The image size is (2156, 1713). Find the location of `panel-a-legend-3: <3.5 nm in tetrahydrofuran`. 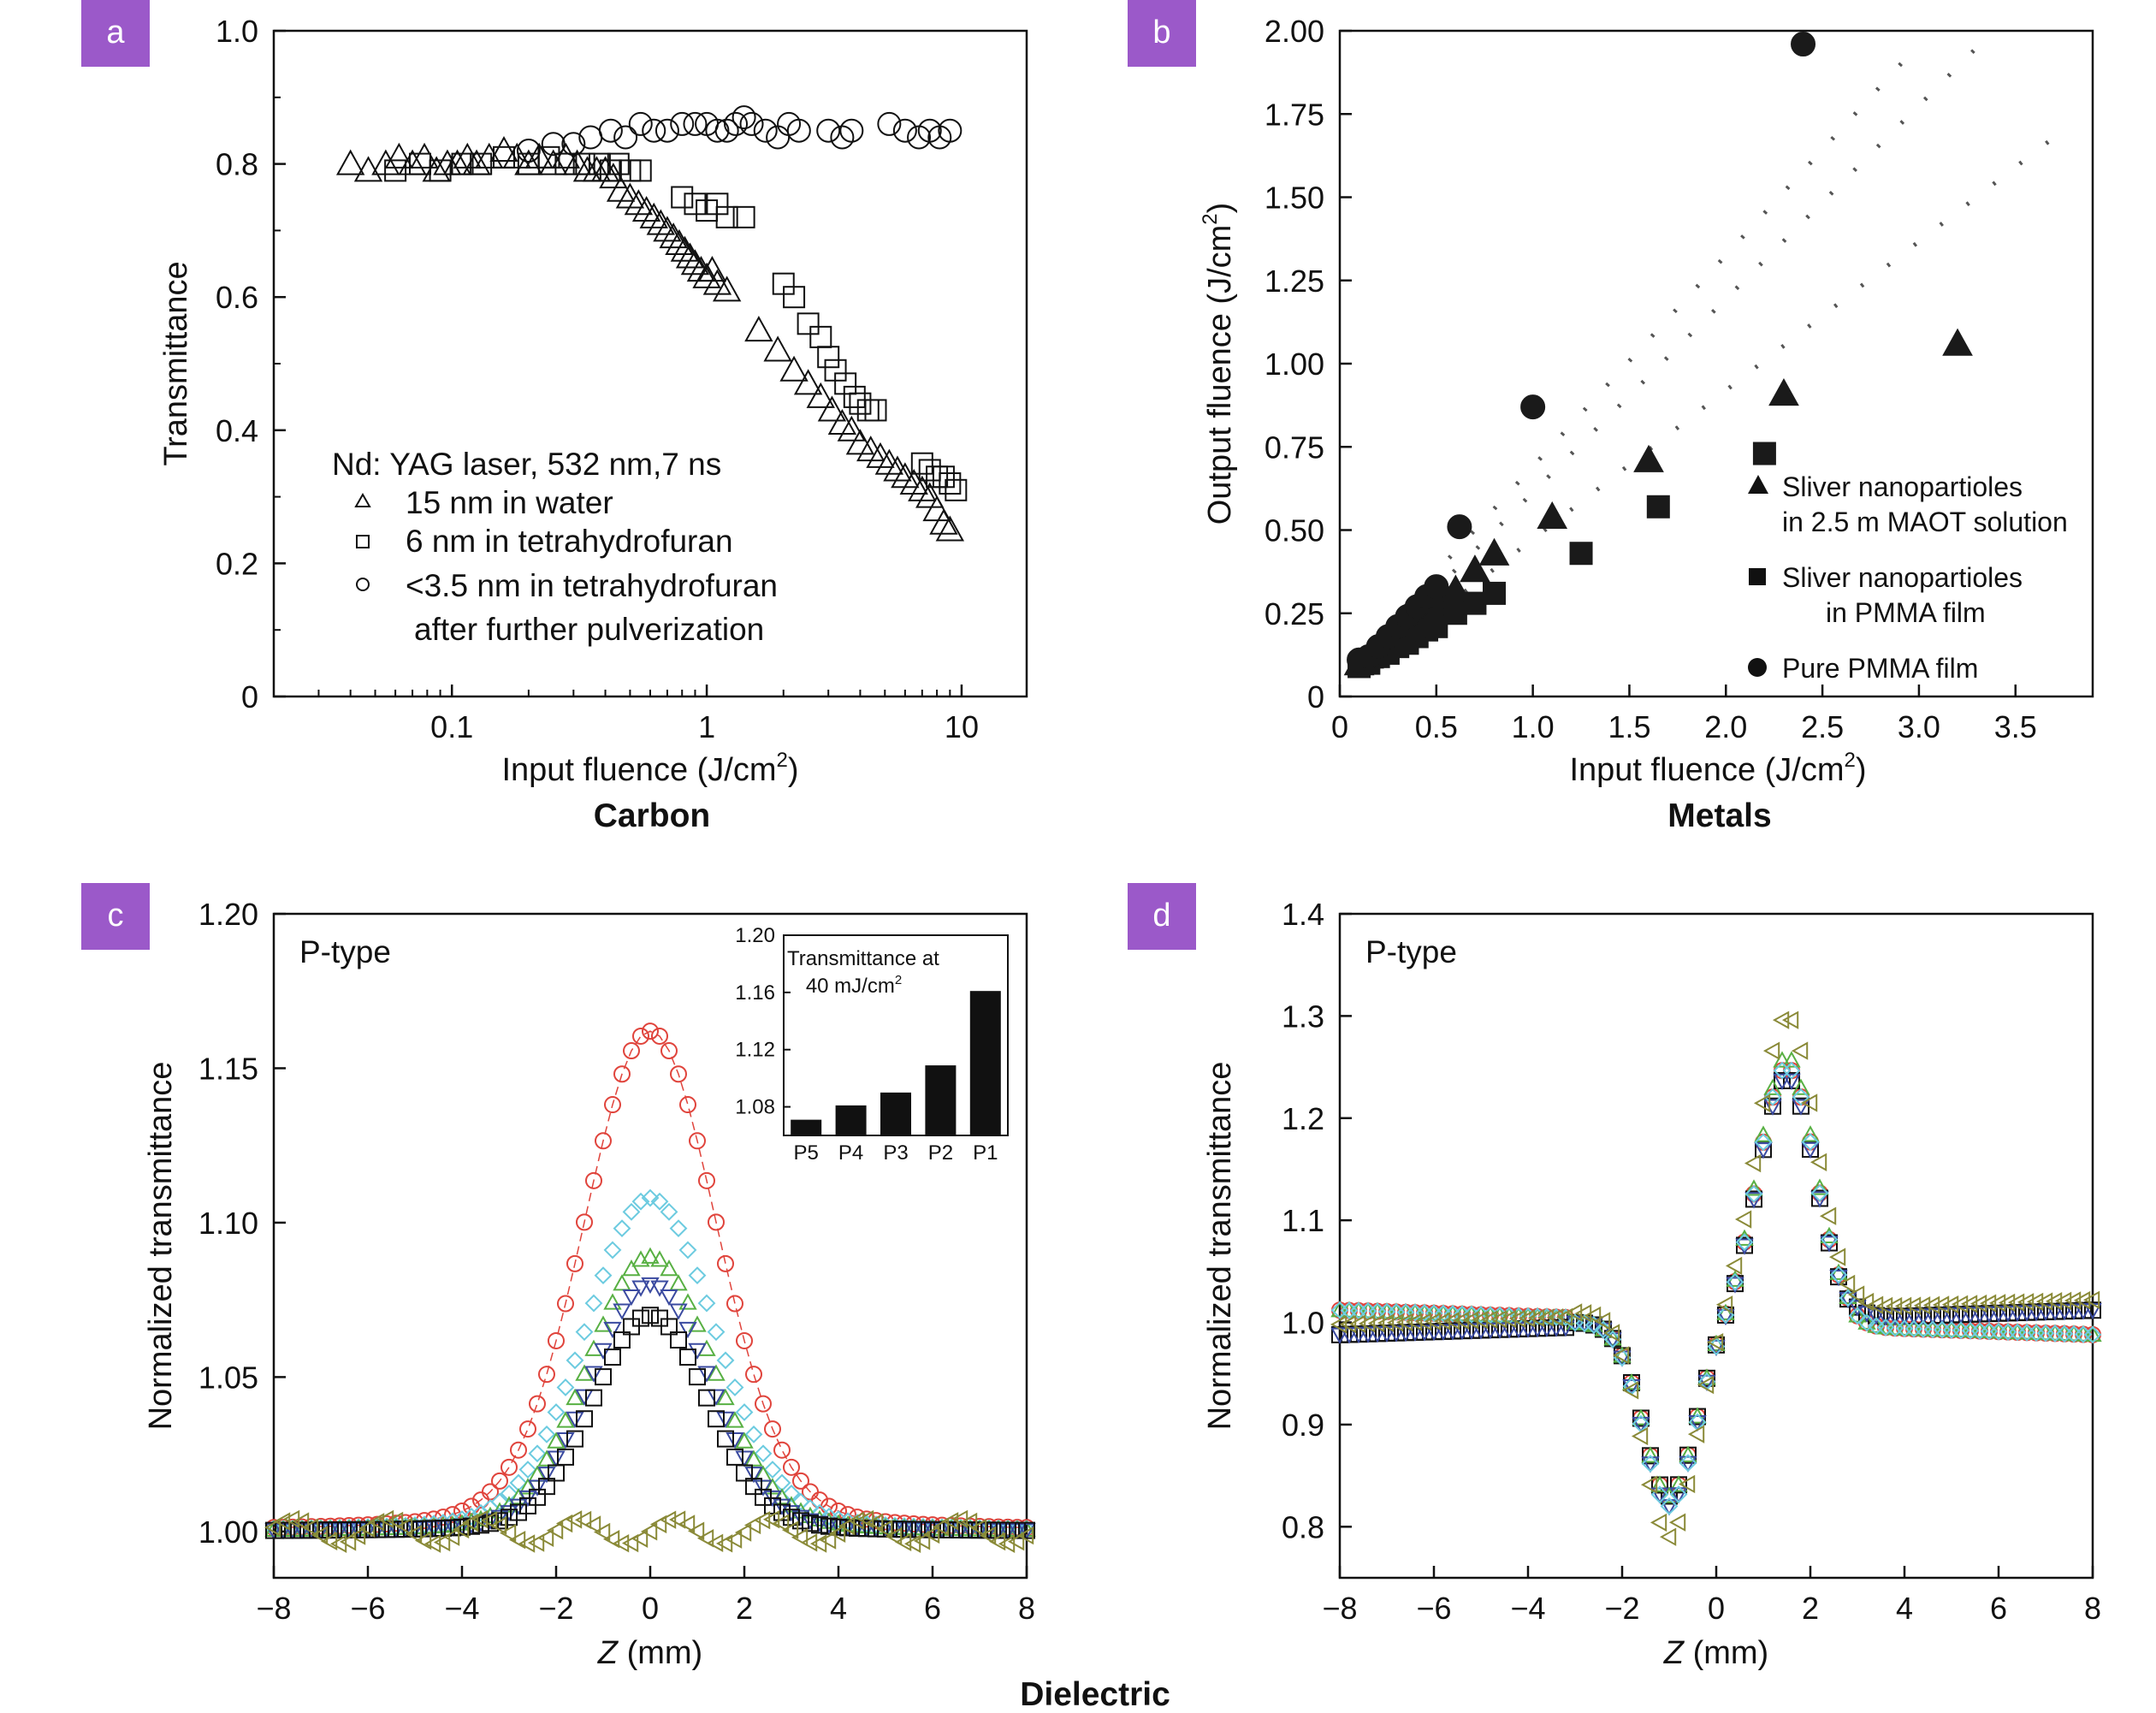

panel-a-legend-3: <3.5 nm in tetrahydrofuran is located at coordinates (592, 585).